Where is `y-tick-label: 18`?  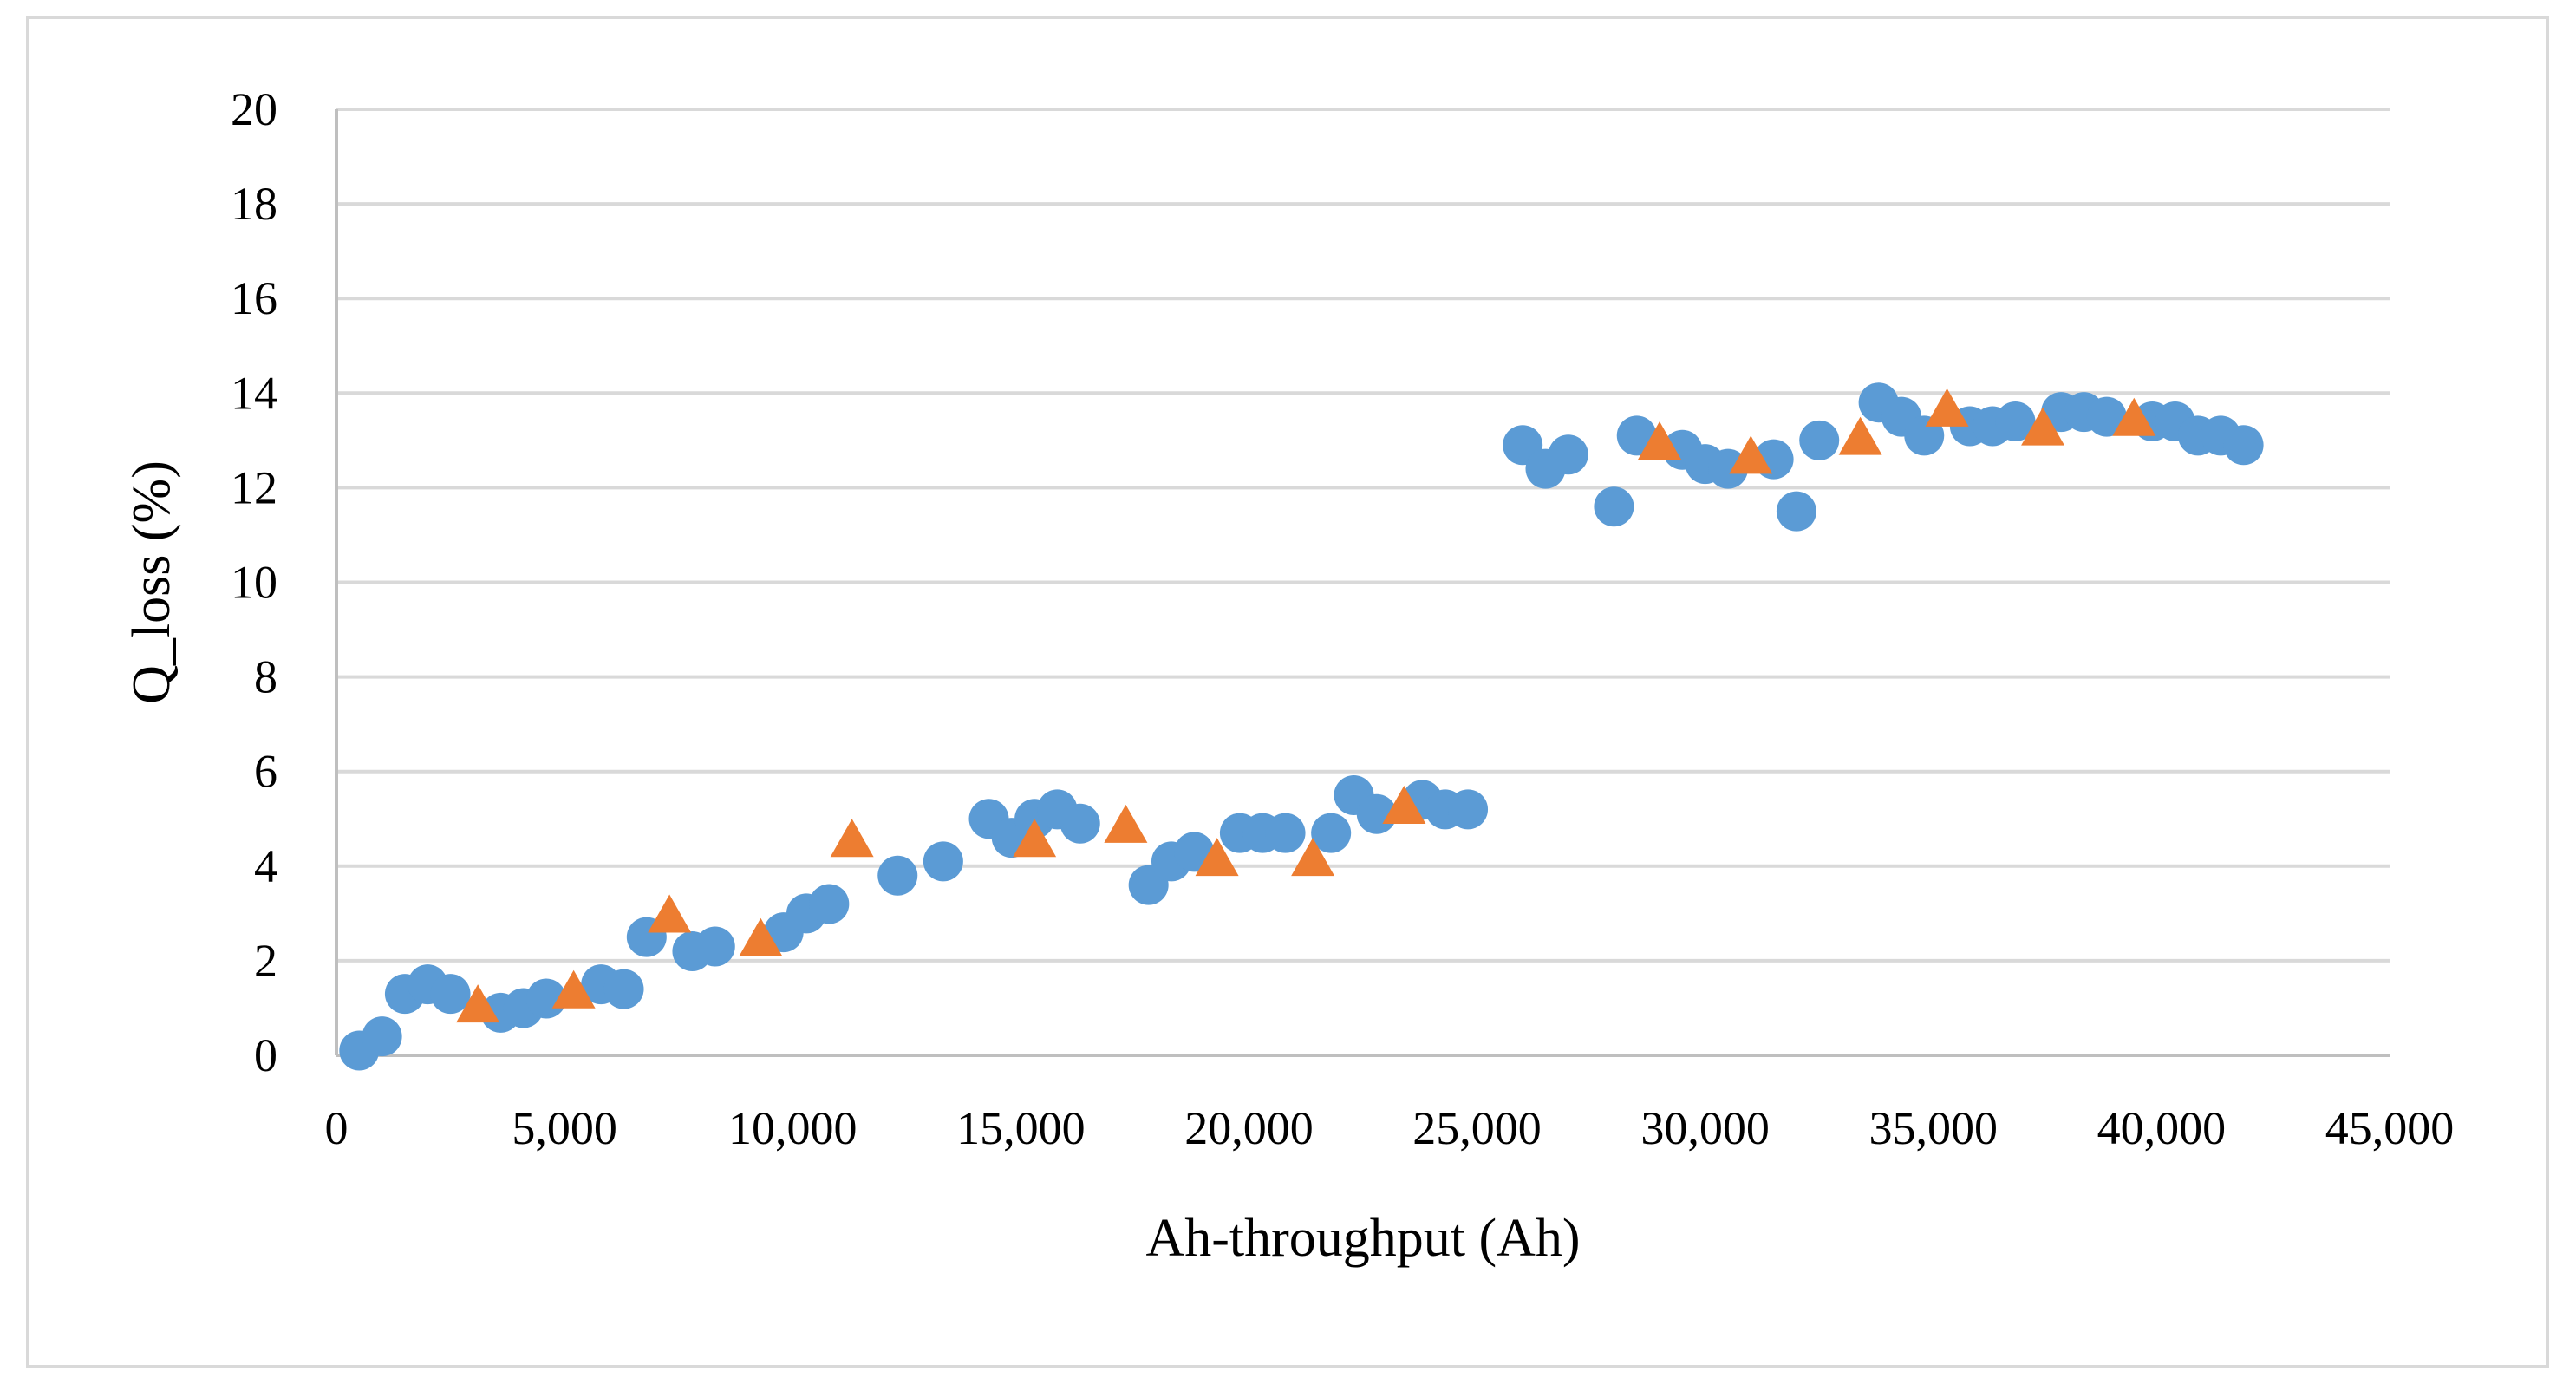 y-tick-label: 18 is located at coordinates (254, 204).